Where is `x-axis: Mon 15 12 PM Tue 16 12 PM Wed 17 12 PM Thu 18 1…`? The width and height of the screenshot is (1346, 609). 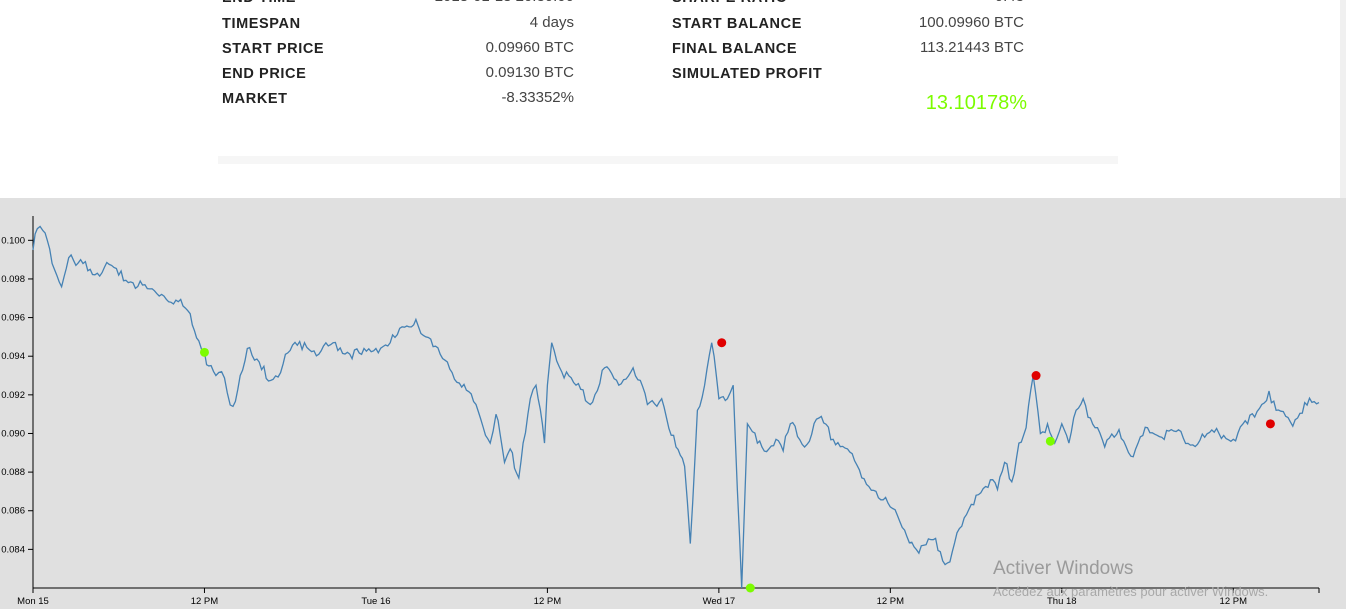
x-axis: Mon 15 12 PM Tue 16 12 PM Wed 17 12 PM Thu 18 1… is located at coordinates (668, 597).